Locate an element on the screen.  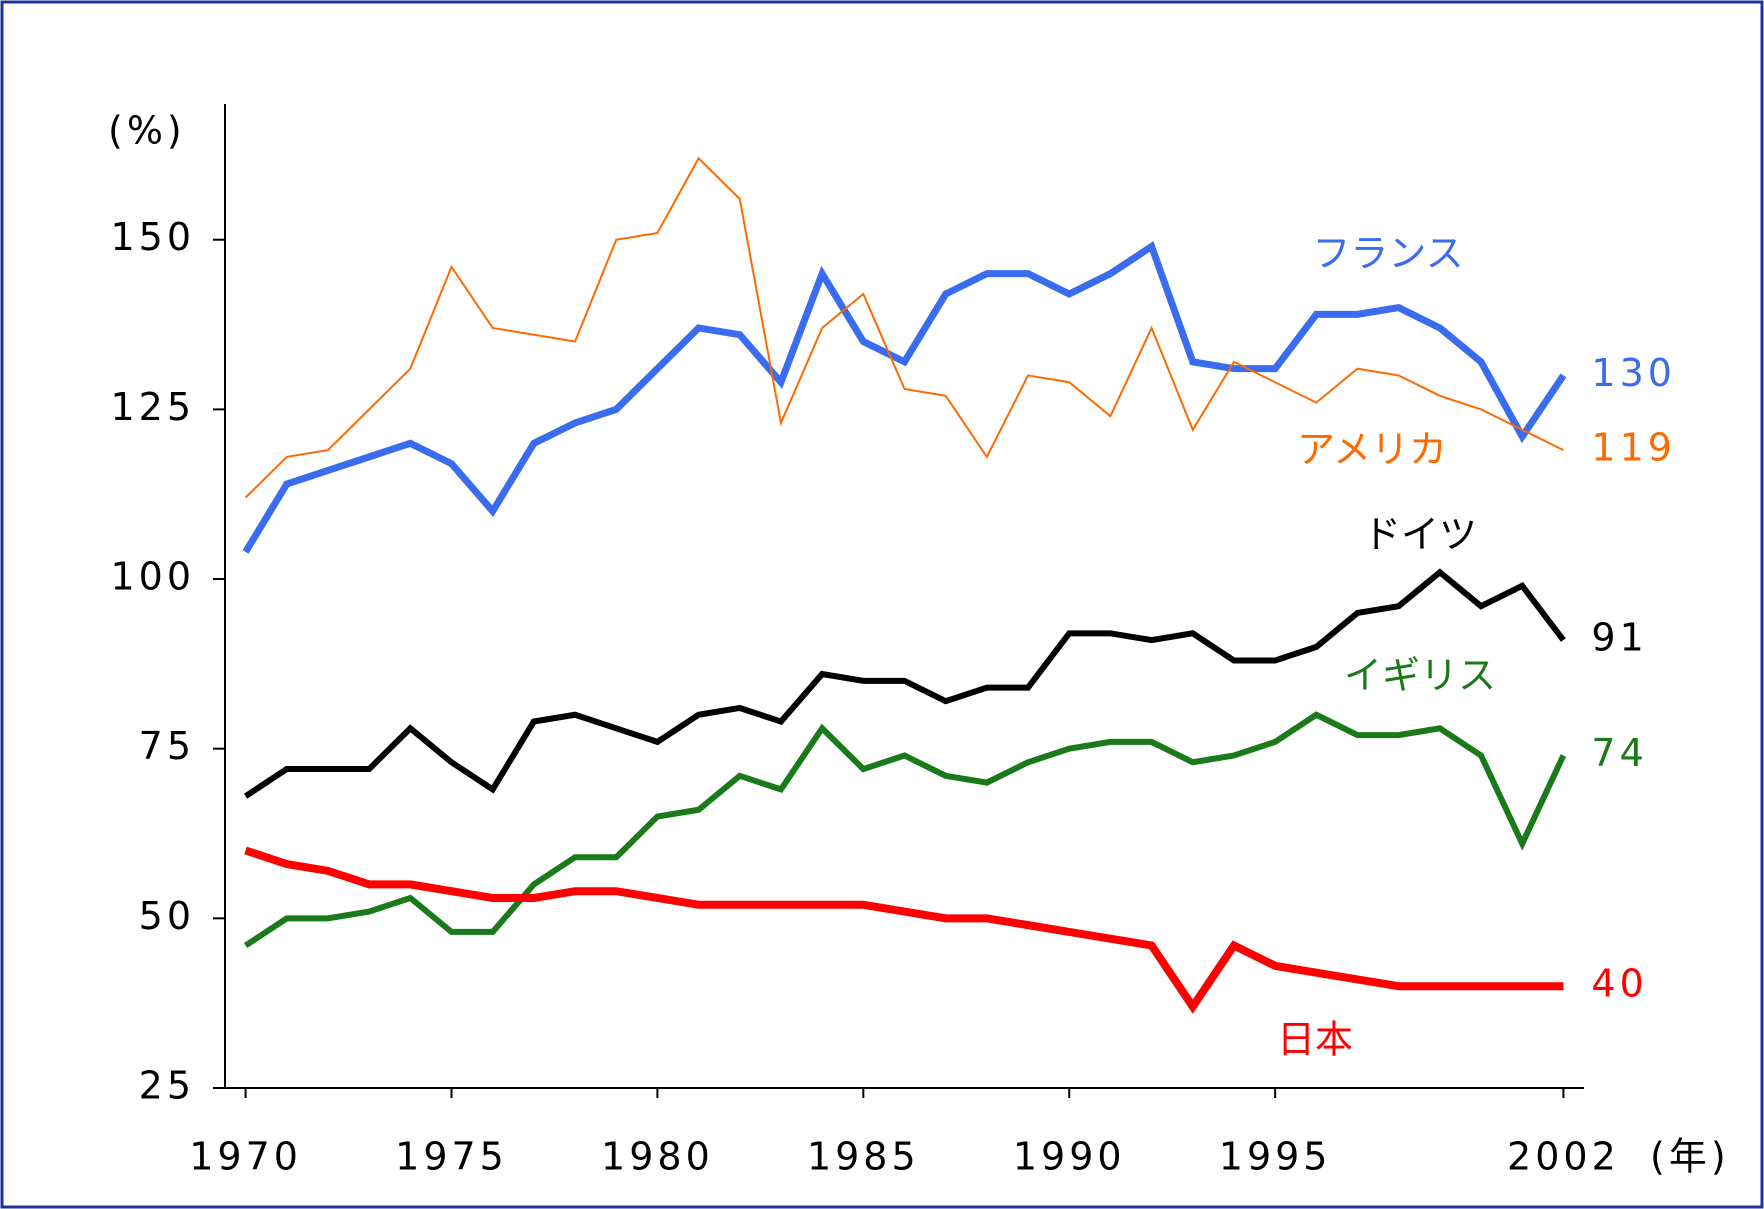
x-tick-label: 2002 is located at coordinates (1563, 1157).